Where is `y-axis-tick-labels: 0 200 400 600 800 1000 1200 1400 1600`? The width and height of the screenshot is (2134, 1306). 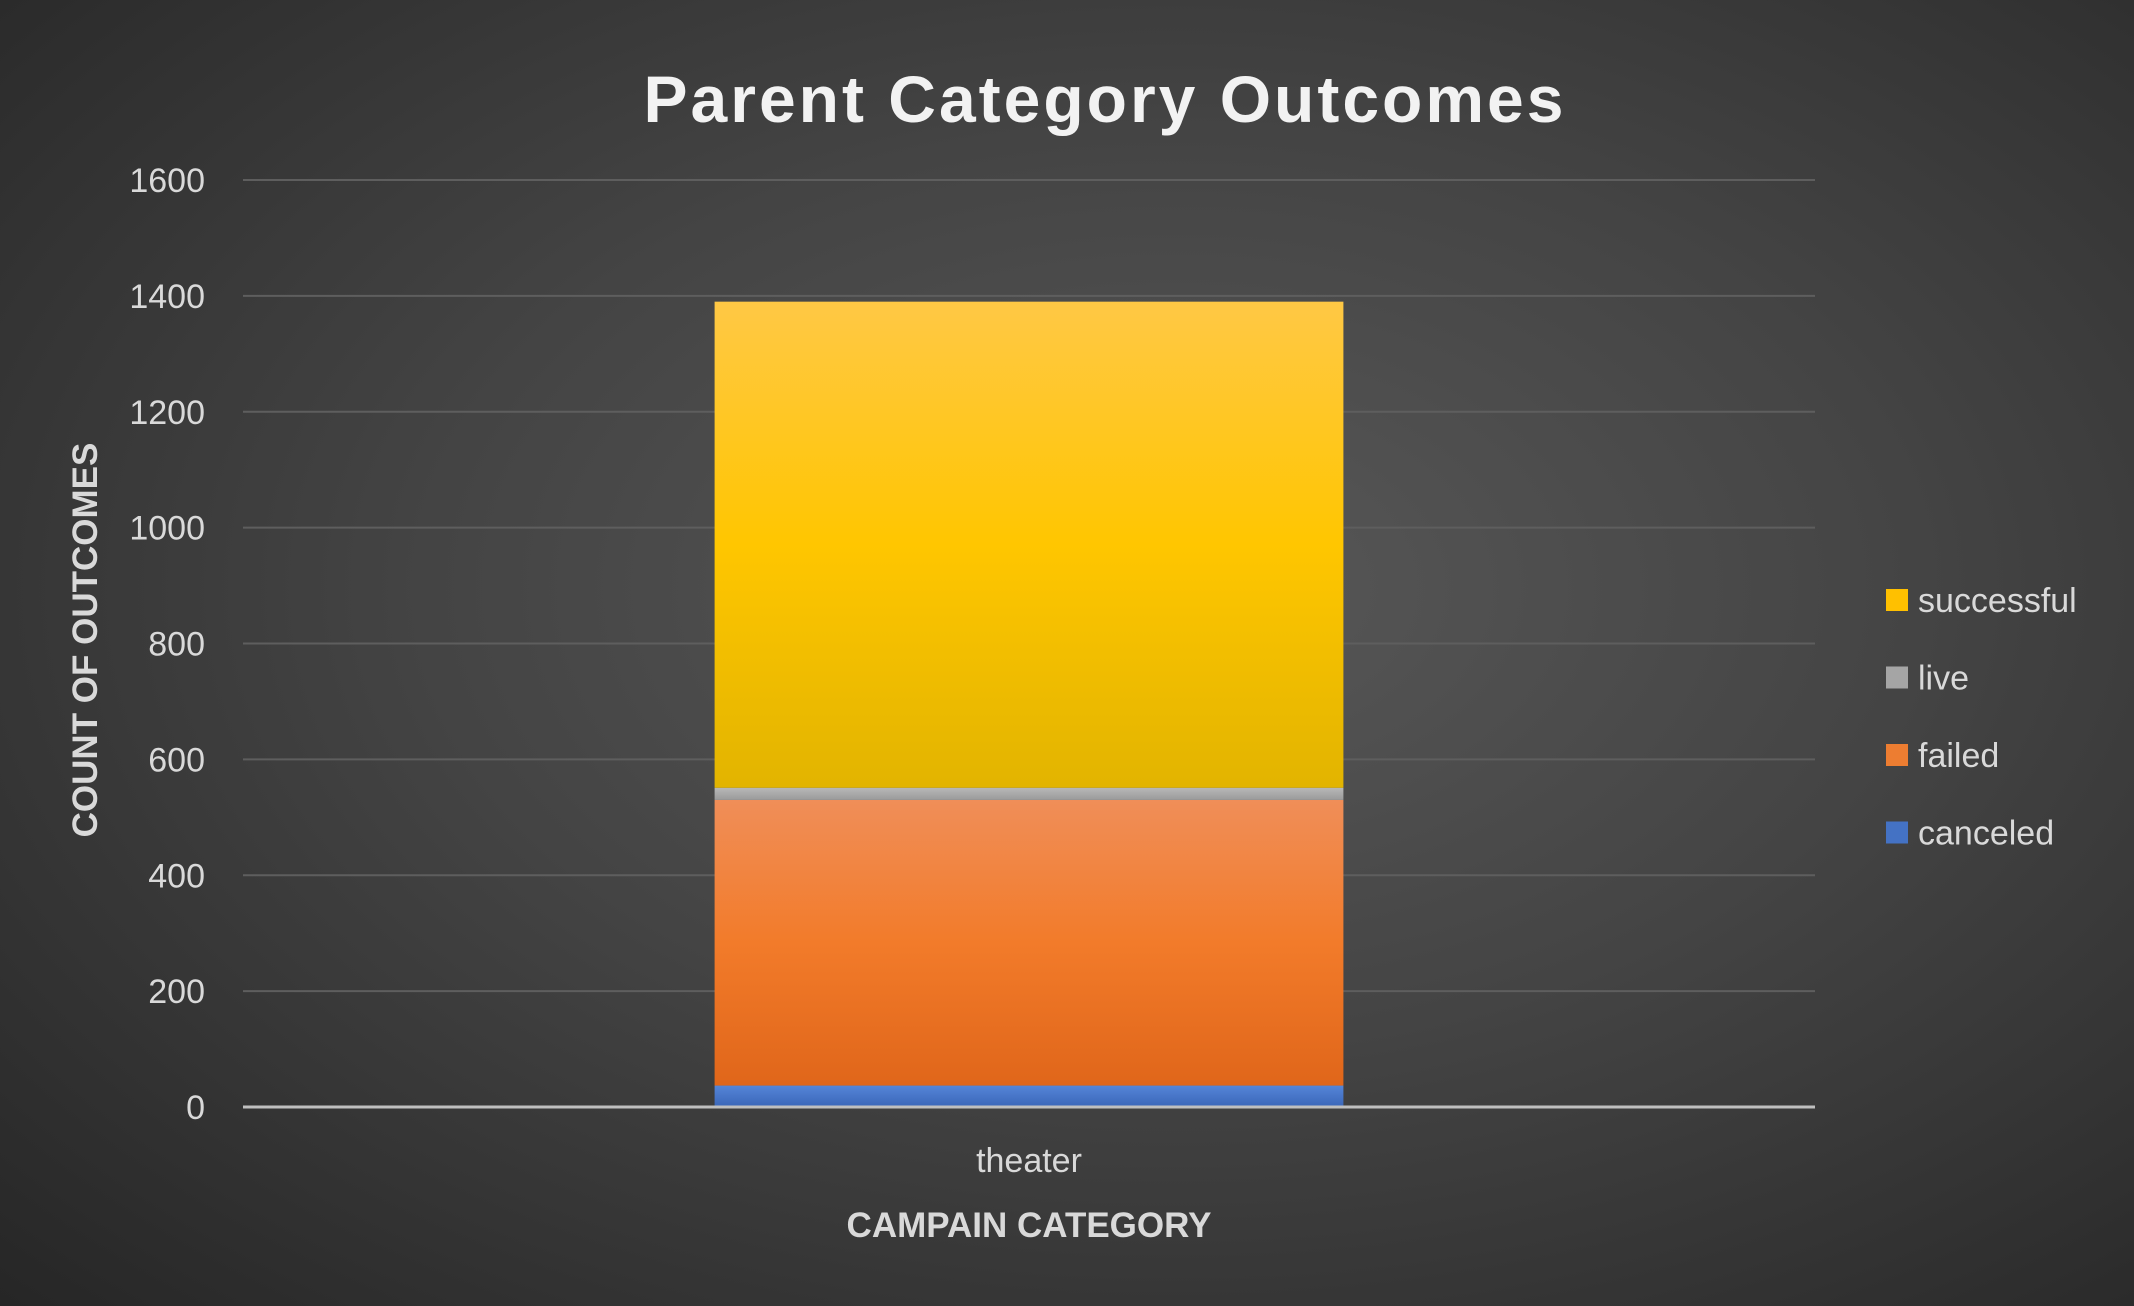
y-axis-tick-labels: 0 200 400 600 800 1000 1200 1400 1600 is located at coordinates (167, 644).